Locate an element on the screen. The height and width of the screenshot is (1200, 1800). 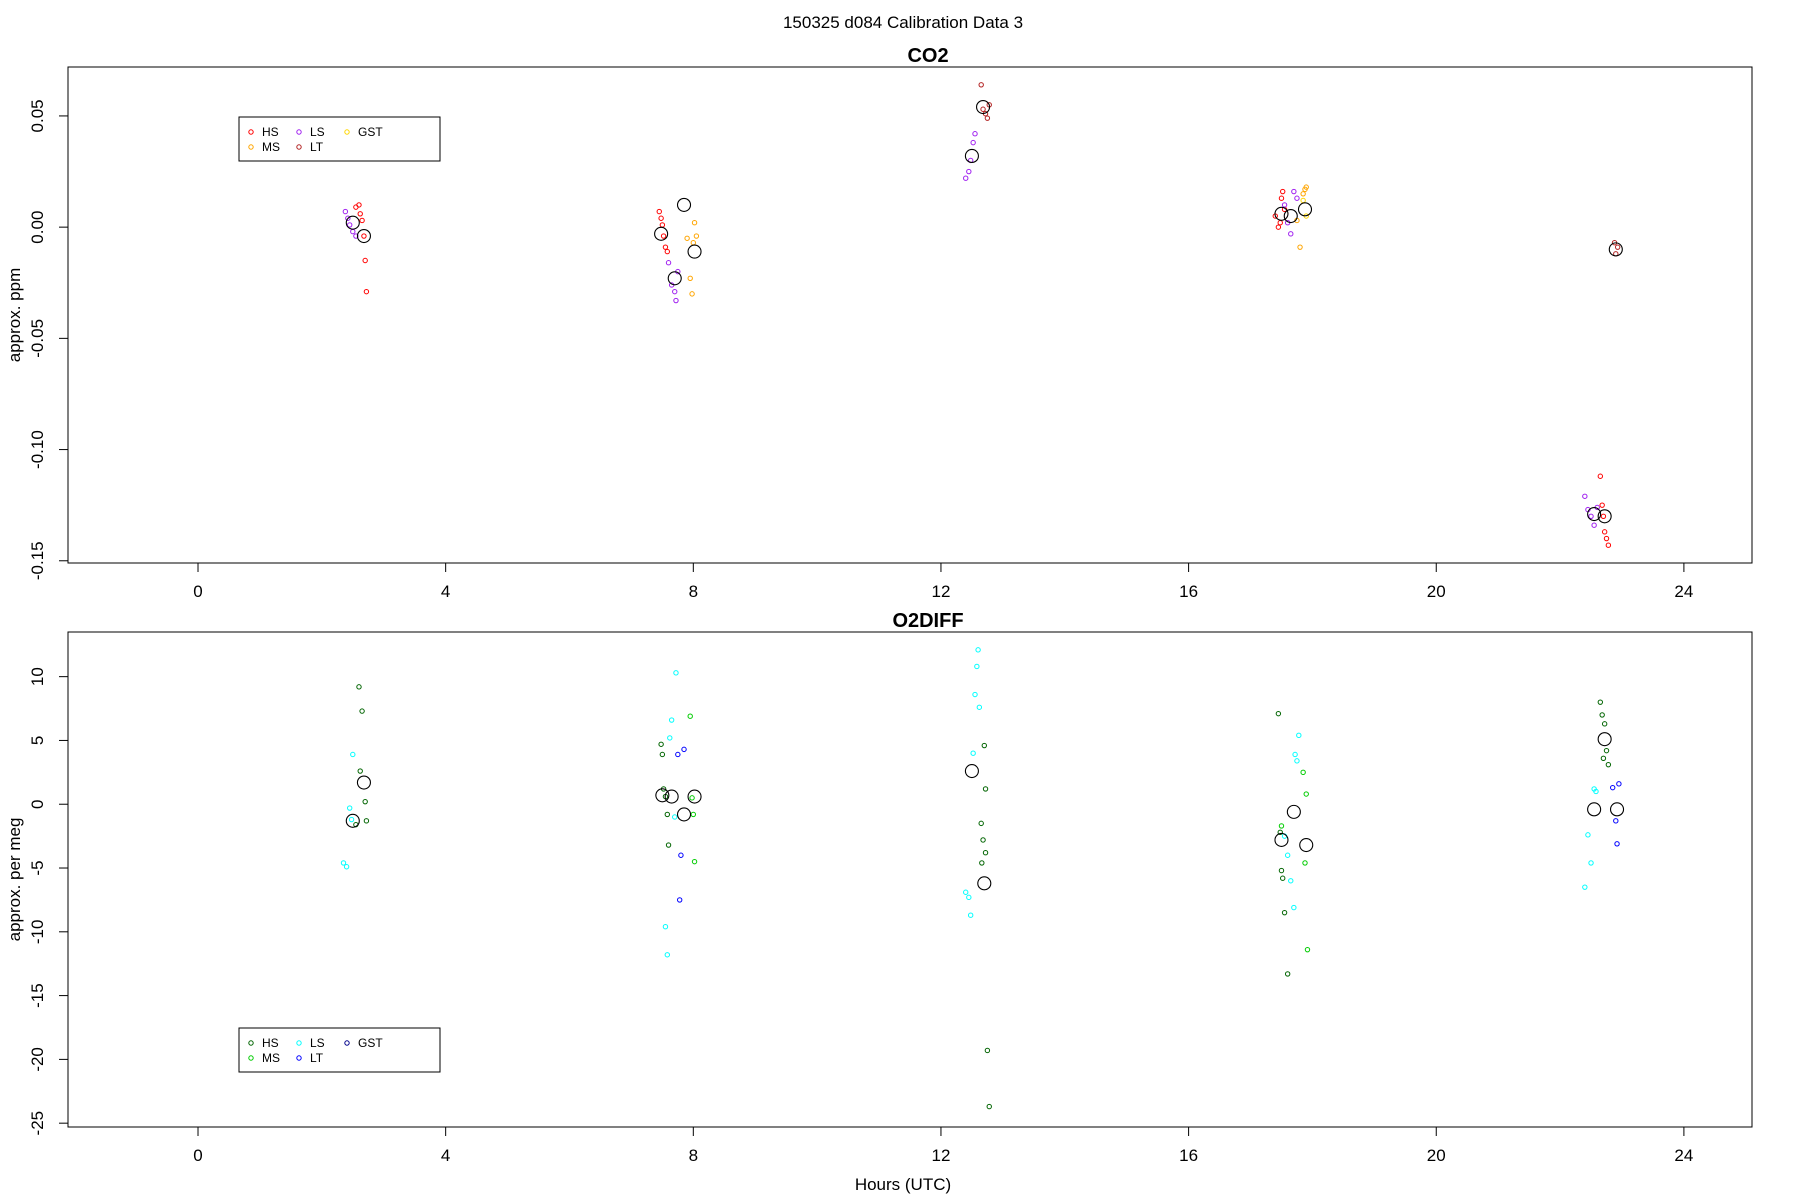
y-tick-label: -15 is located at coordinates (37, 995).